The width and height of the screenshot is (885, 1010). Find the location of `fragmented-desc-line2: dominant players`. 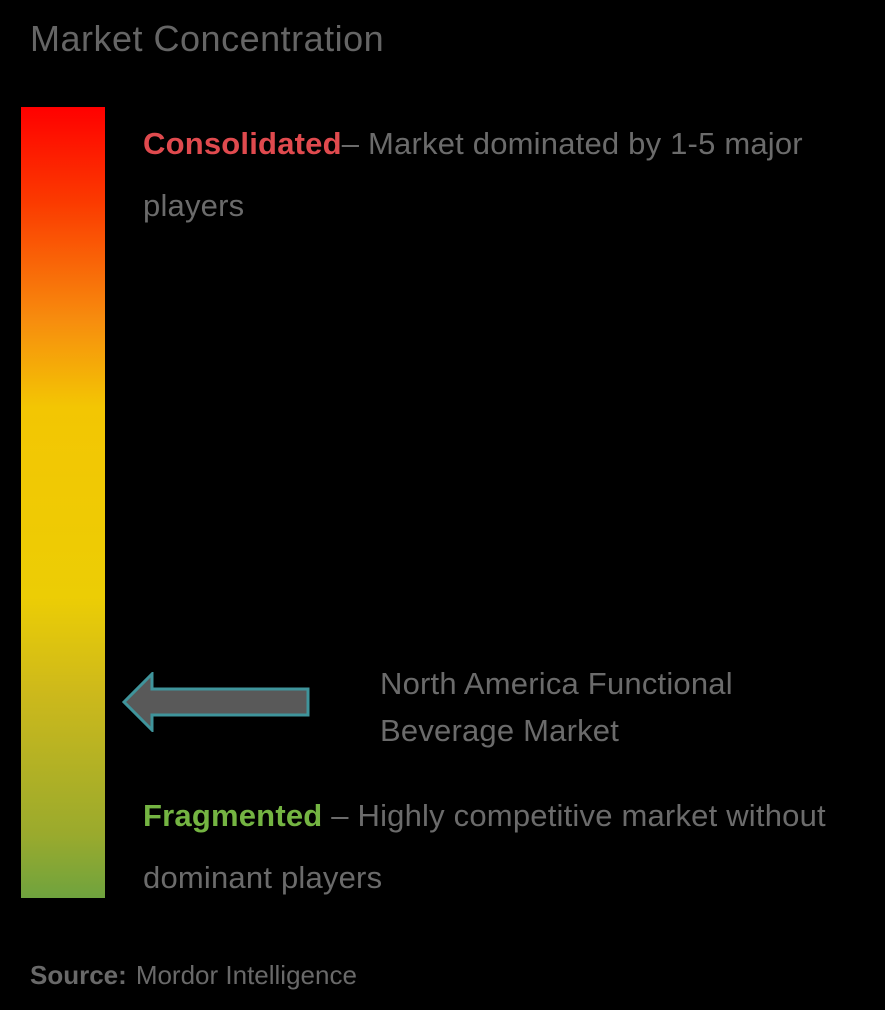

fragmented-desc-line2: dominant players is located at coordinates (263, 877).